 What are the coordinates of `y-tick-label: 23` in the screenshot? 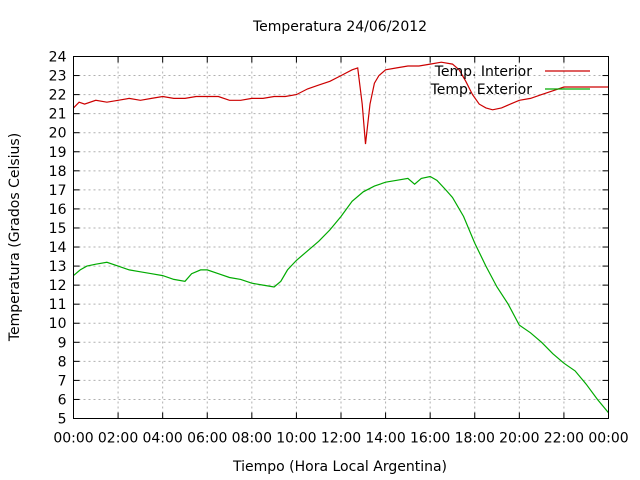 It's located at (58, 77).